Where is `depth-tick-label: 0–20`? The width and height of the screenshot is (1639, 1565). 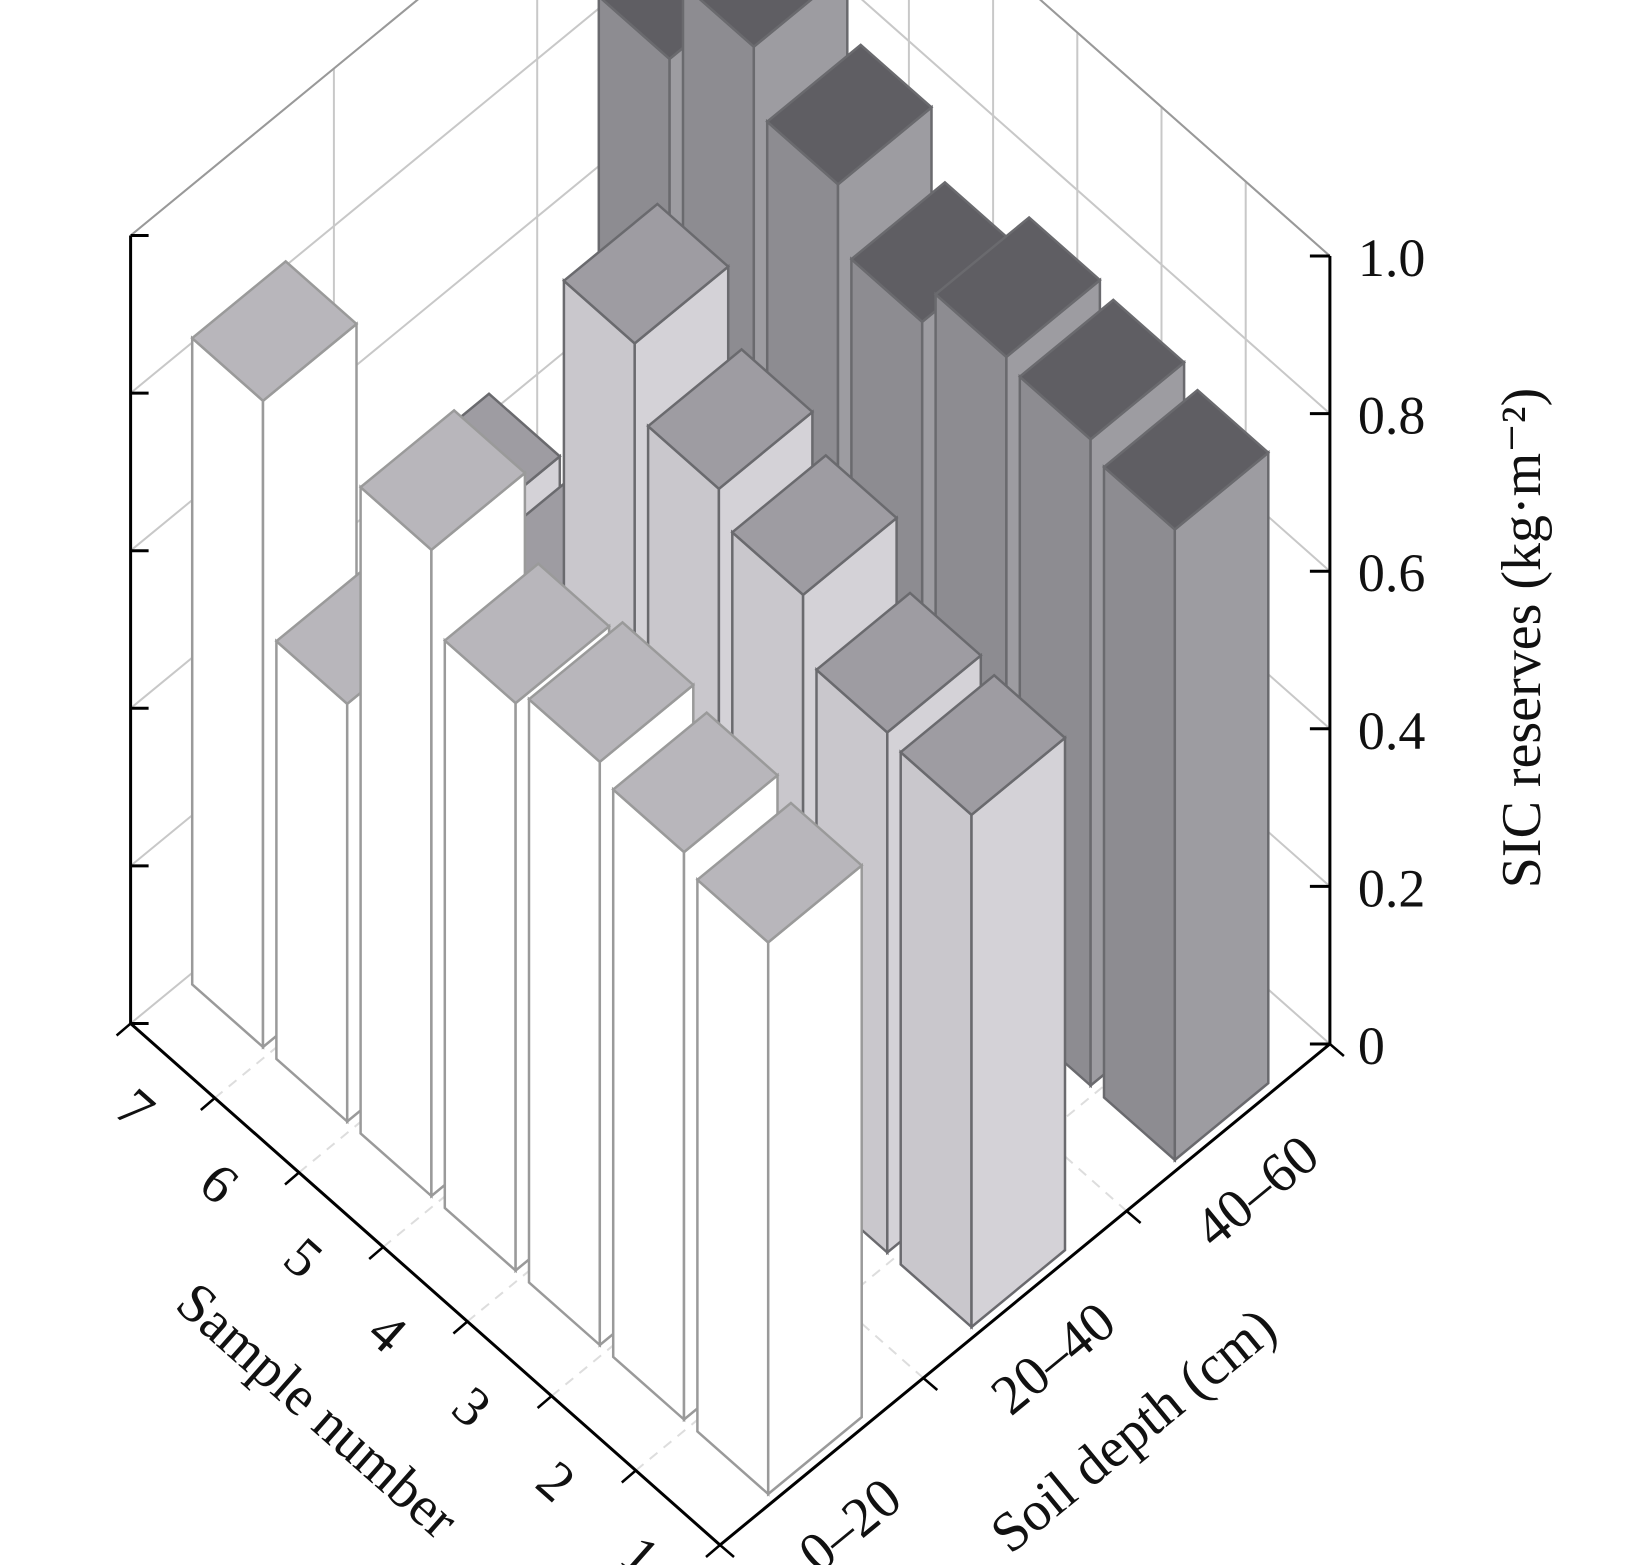 depth-tick-label: 0–20 is located at coordinates (850, 1515).